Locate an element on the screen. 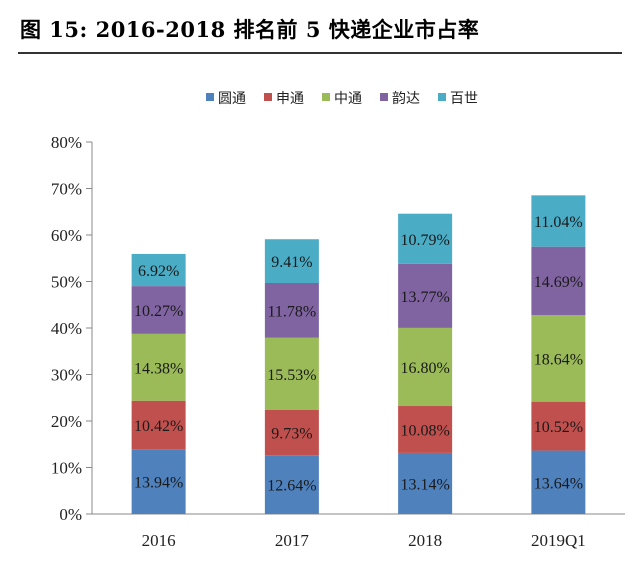 The height and width of the screenshot is (566, 640). data-label: 16.80% is located at coordinates (424, 368).